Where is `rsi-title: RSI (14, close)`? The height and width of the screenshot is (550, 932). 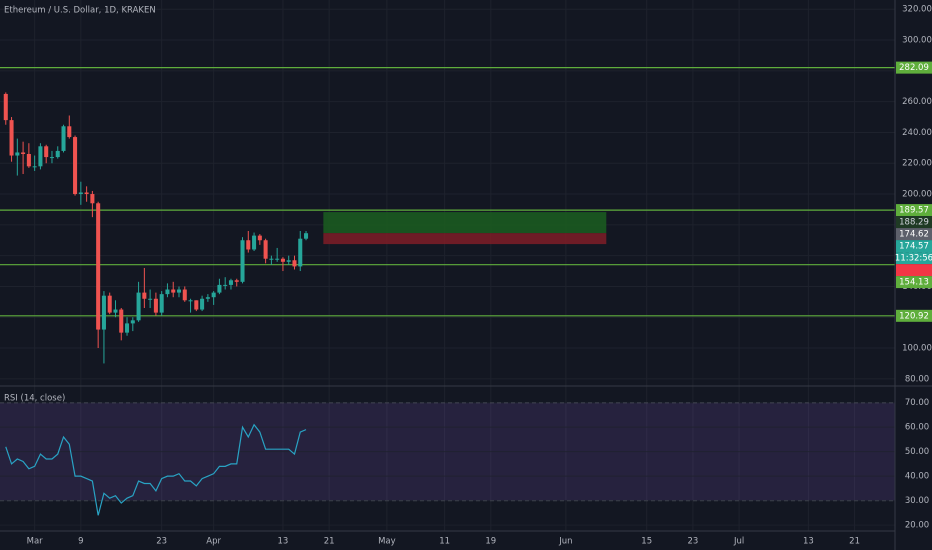
rsi-title: RSI (14, close) is located at coordinates (34, 399).